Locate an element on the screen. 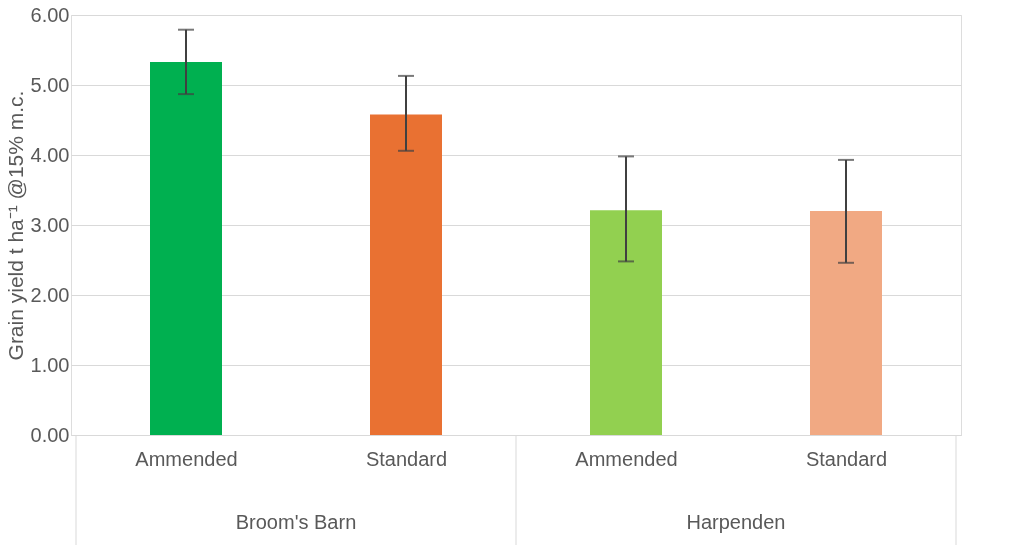 The width and height of the screenshot is (1035, 559). y-tick-label: 5.00 is located at coordinates (50, 84).